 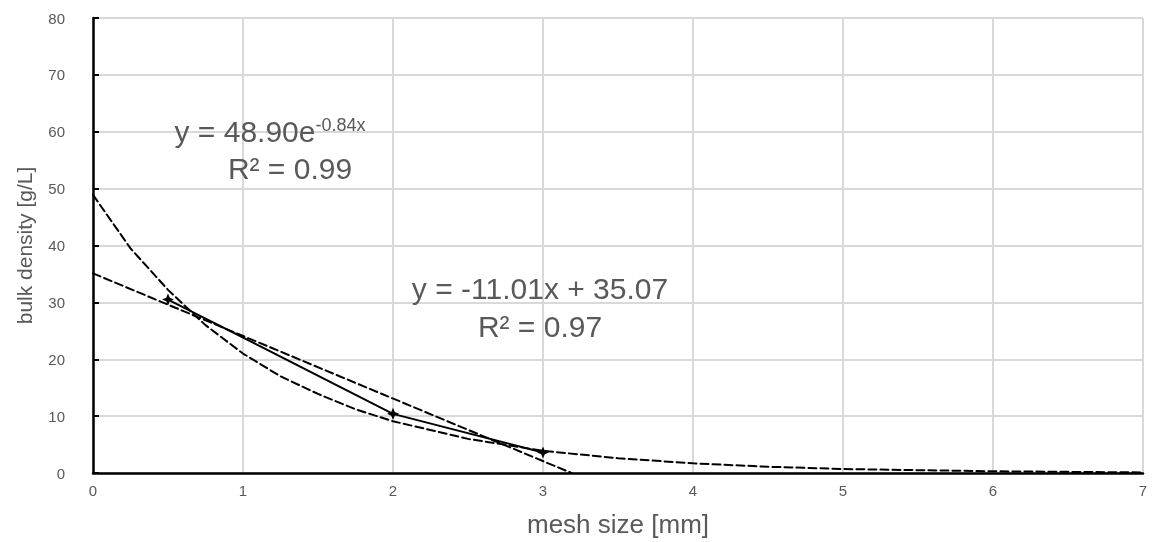 I want to click on y-tick-label: 70, so click(x=56, y=75).